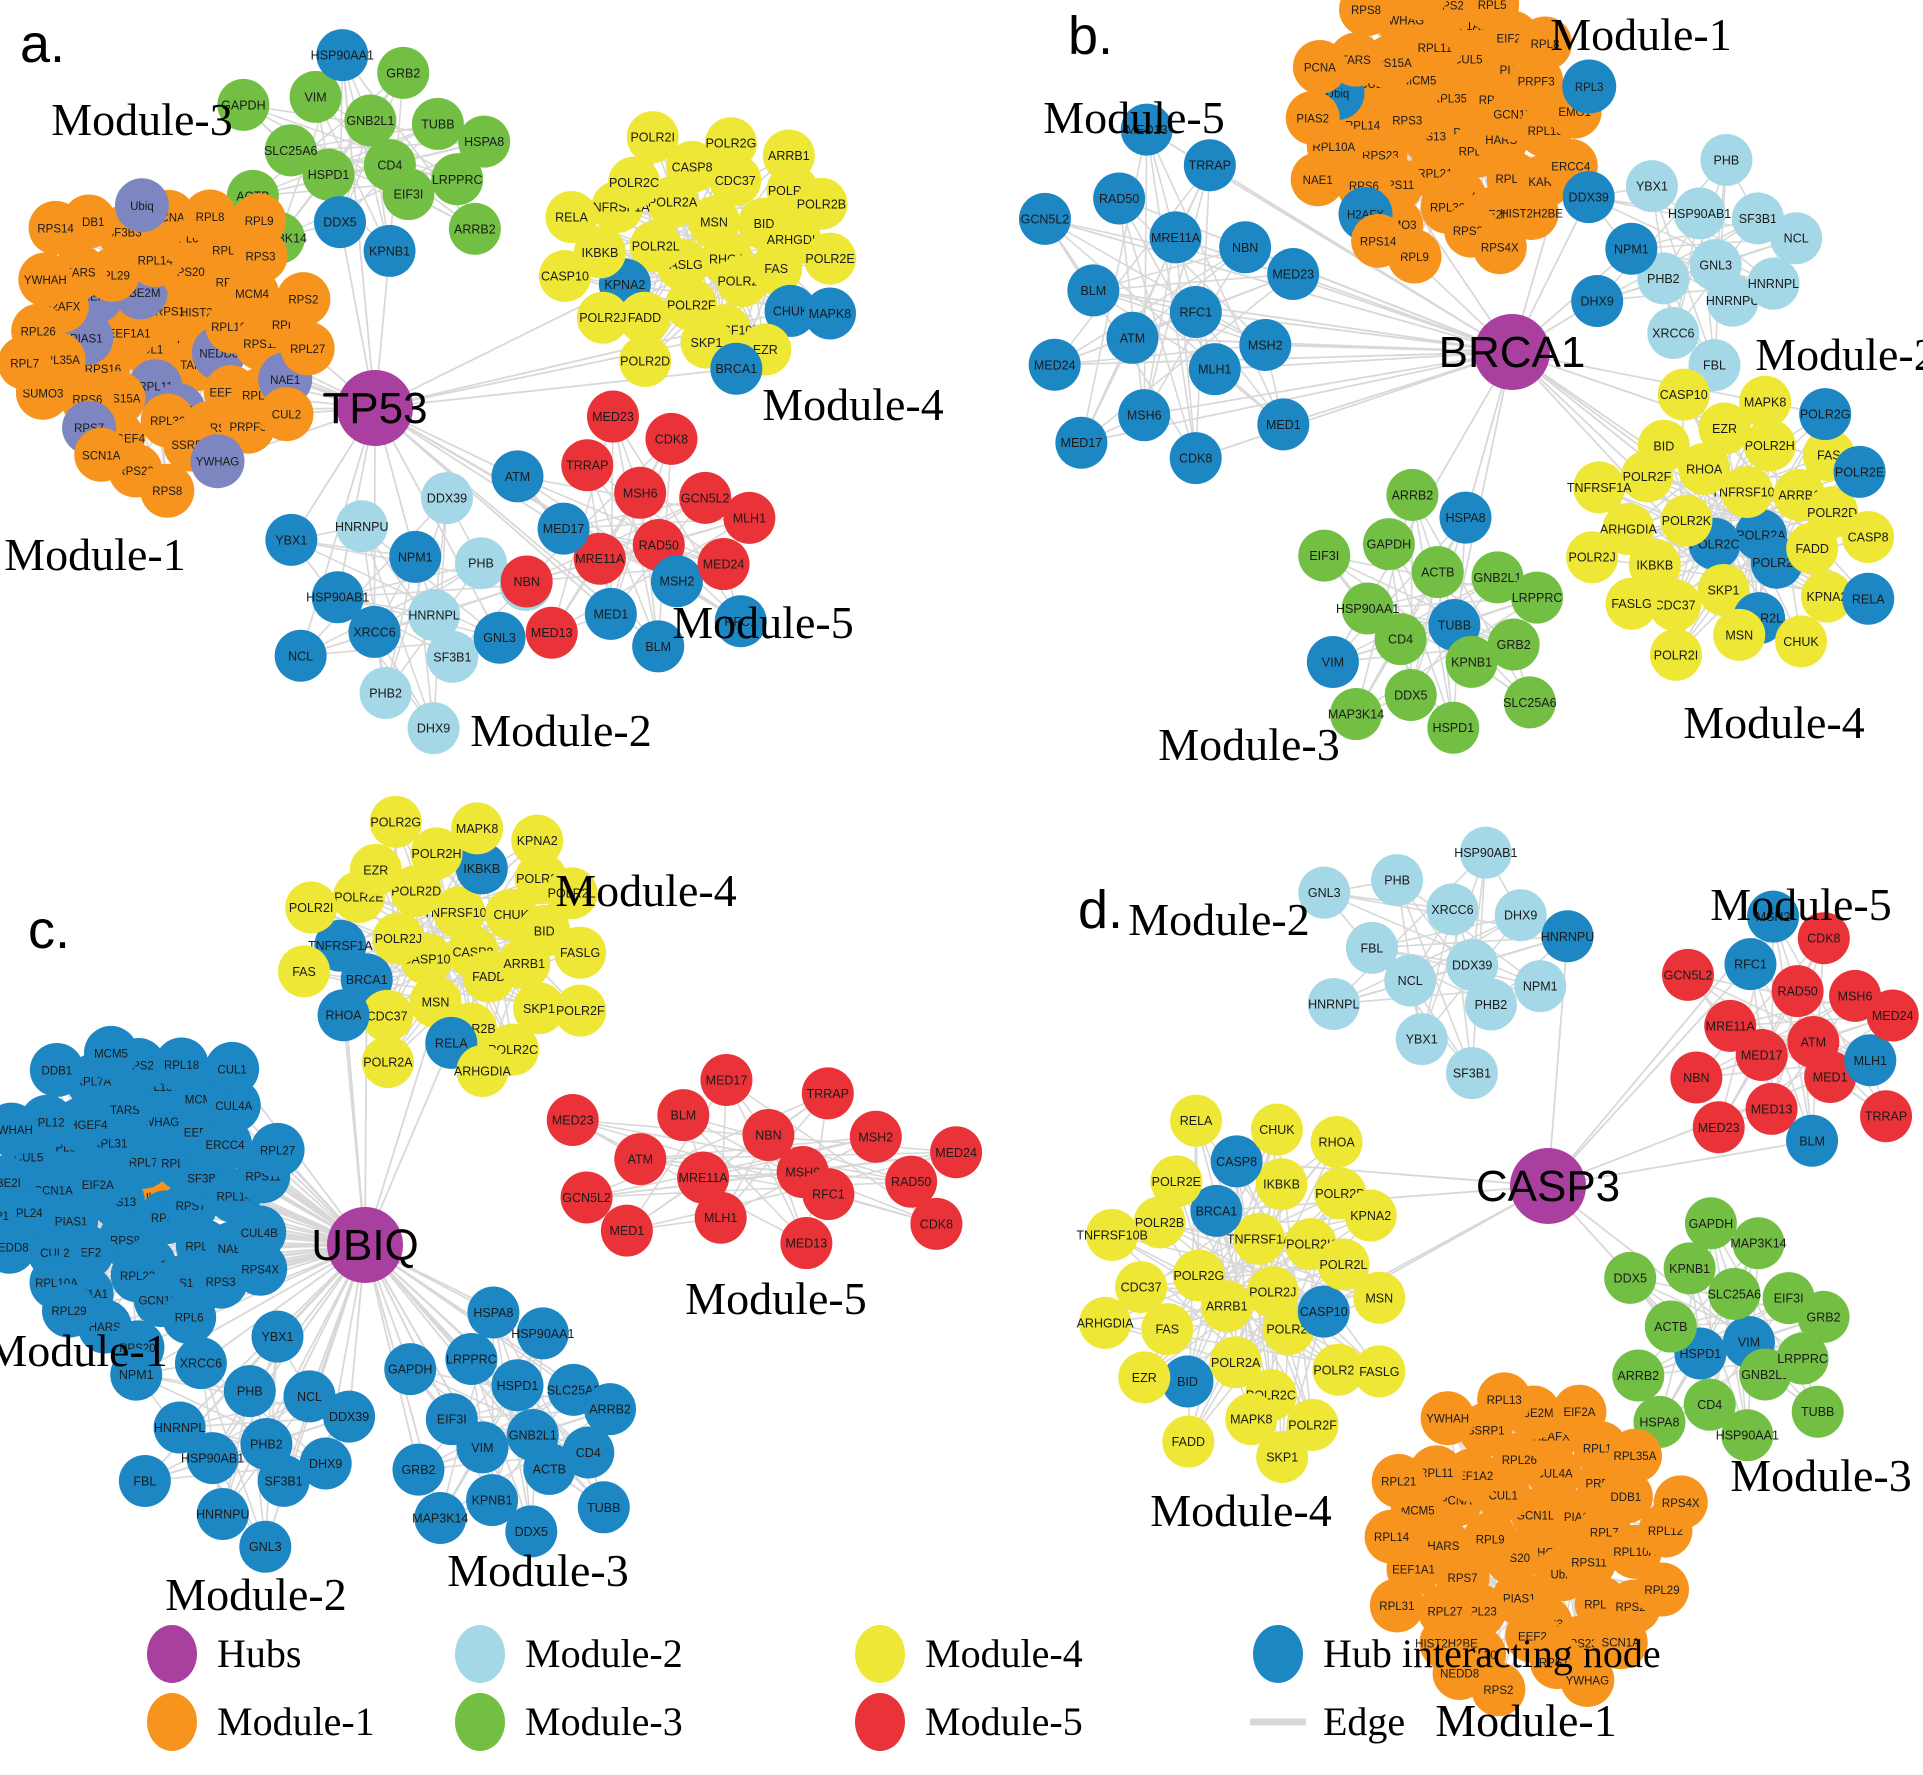 This screenshot has width=1923, height=1775. I want to click on node-HSPD1: HSPD1, so click(328, 174).